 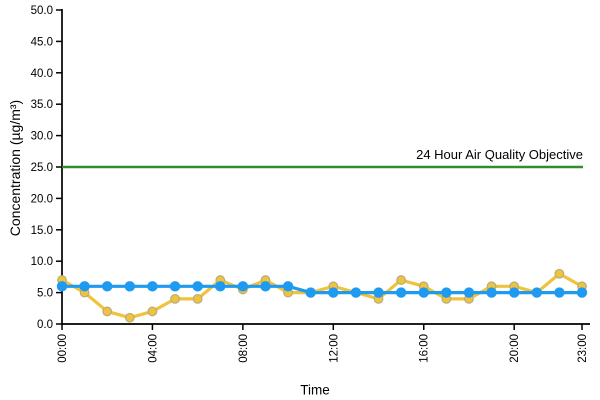 What do you see at coordinates (45, 294) in the screenshot?
I see `y-tick-label: 5.0` at bounding box center [45, 294].